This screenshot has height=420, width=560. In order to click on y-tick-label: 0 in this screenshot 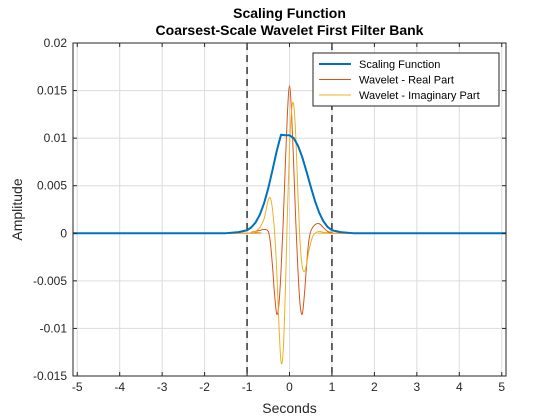, I will do `click(63, 233)`.